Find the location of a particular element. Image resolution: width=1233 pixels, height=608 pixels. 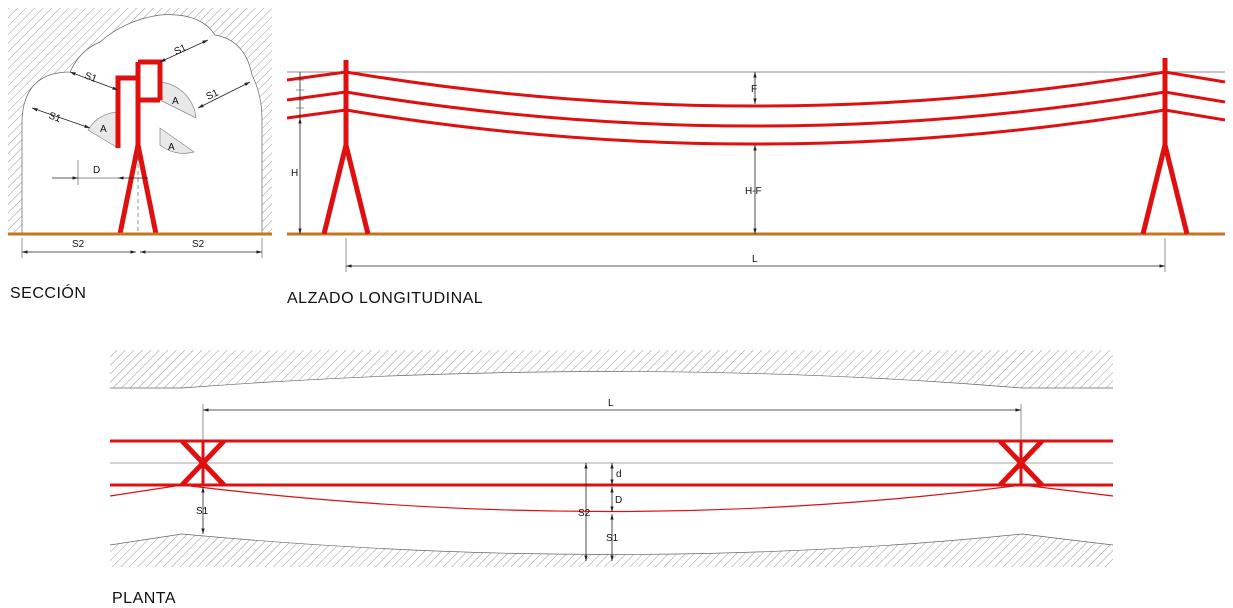

elevation-wire-top is located at coordinates (756, 89).